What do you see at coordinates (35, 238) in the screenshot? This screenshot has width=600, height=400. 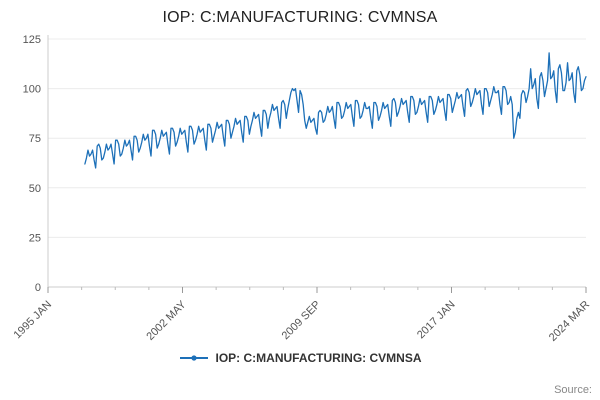 I see `svg-text: 25` at bounding box center [35, 238].